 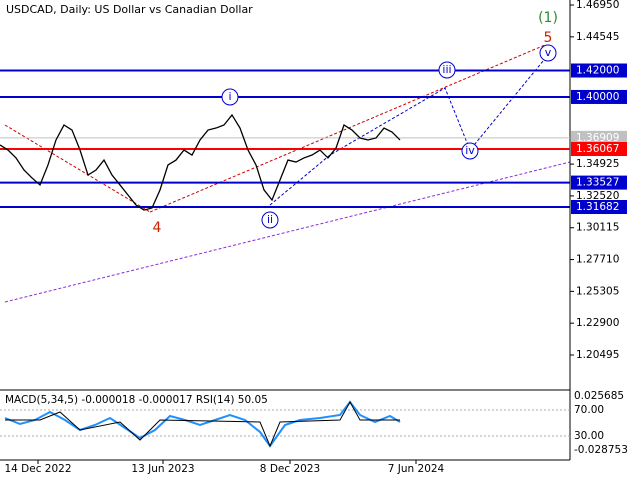 I want to click on y-tick-label: 1.22900, so click(x=597, y=323).